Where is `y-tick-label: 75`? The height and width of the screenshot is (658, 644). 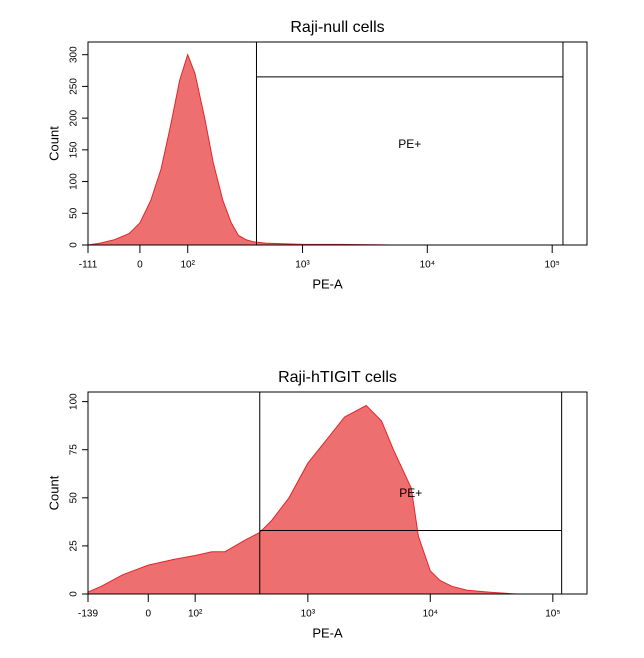 y-tick-label: 75 is located at coordinates (74, 450).